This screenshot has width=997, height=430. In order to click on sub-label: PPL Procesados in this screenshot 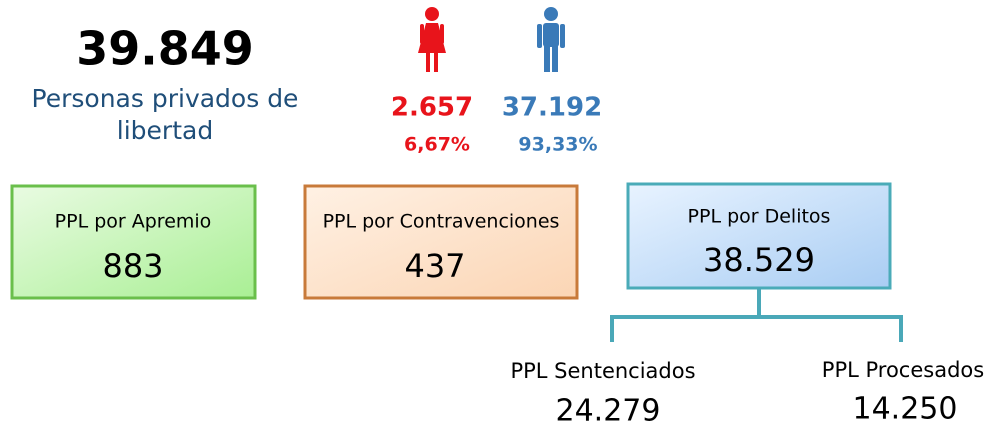, I will do `click(903, 370)`.